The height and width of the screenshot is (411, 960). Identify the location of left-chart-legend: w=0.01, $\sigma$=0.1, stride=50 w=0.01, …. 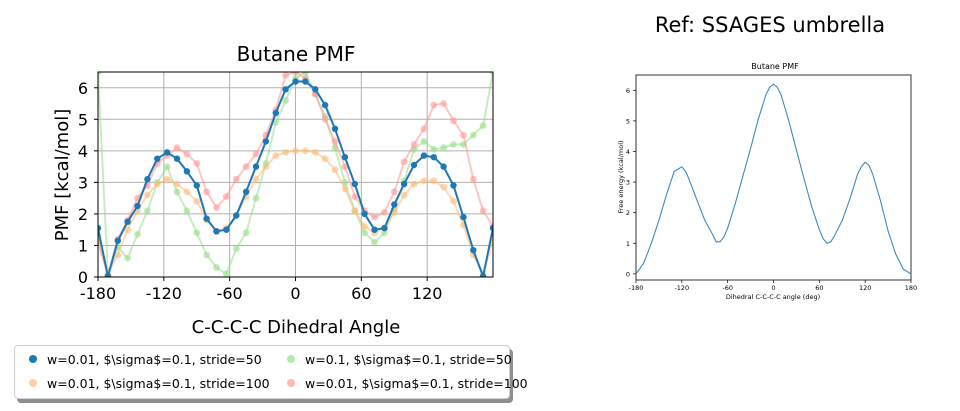
(271, 372).